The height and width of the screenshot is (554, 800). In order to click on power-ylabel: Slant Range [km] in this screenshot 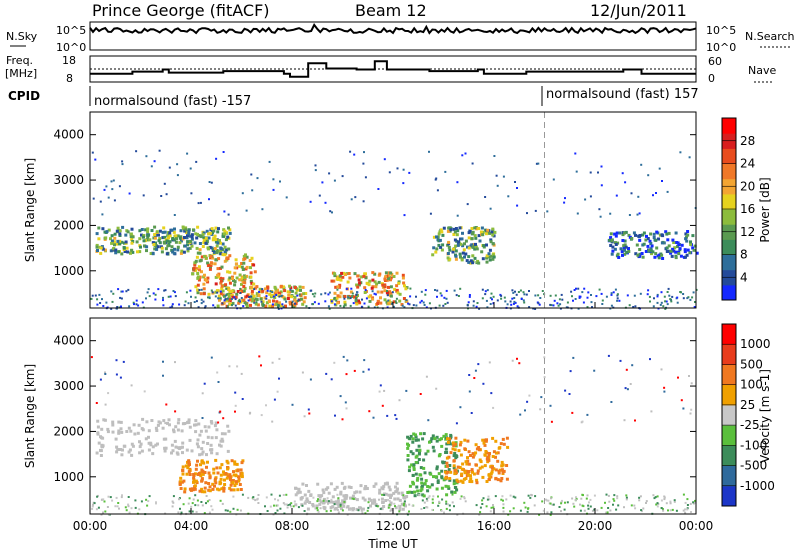, I will do `click(30, 210)`.